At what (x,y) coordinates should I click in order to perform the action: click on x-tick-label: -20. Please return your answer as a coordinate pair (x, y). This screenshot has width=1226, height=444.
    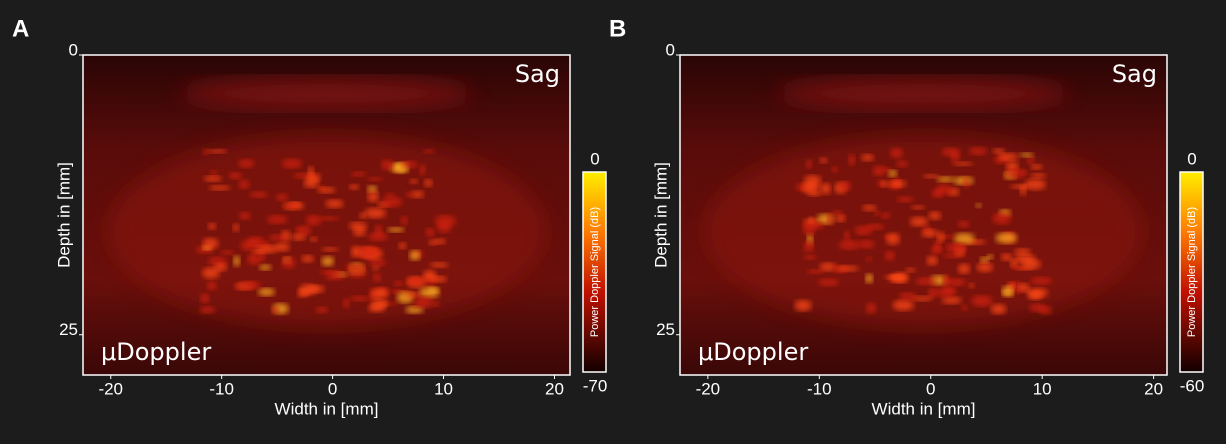
    Looking at the image, I should click on (110, 388).